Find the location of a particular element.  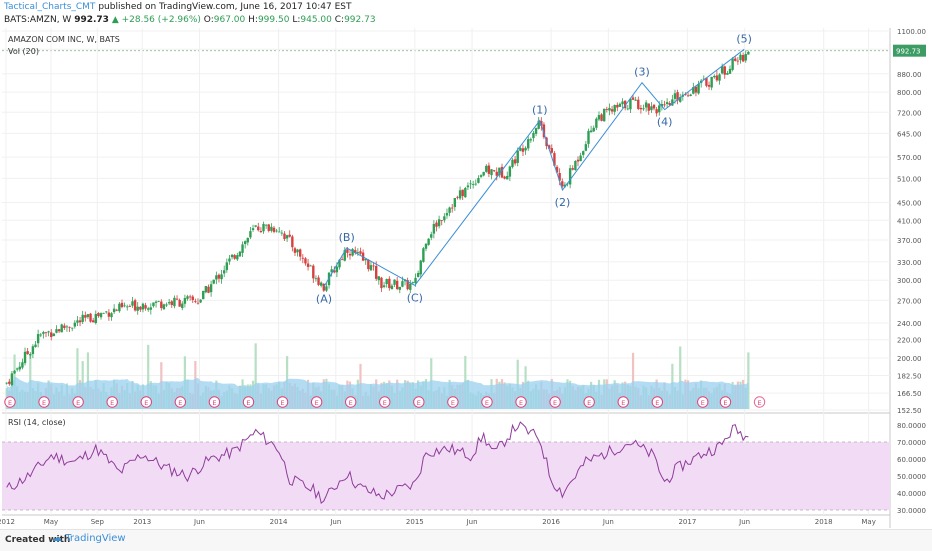

tradingview-logo: ☁ TradingView is located at coordinates (89, 538).